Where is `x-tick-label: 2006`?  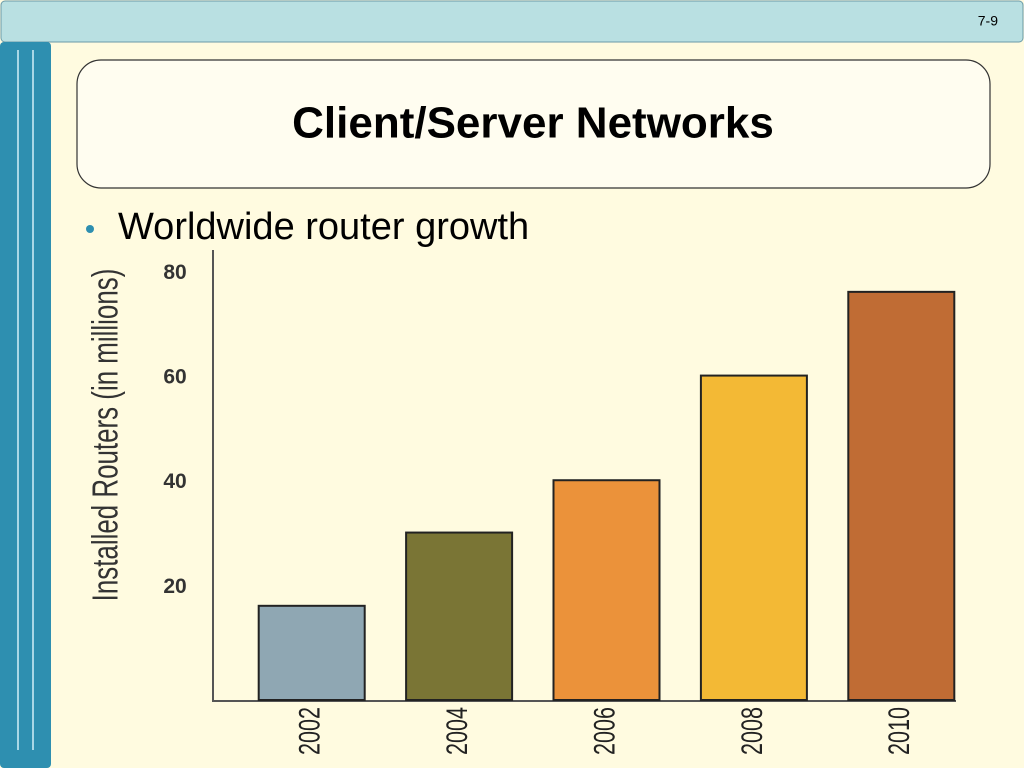
x-tick-label: 2006 is located at coordinates (604, 731).